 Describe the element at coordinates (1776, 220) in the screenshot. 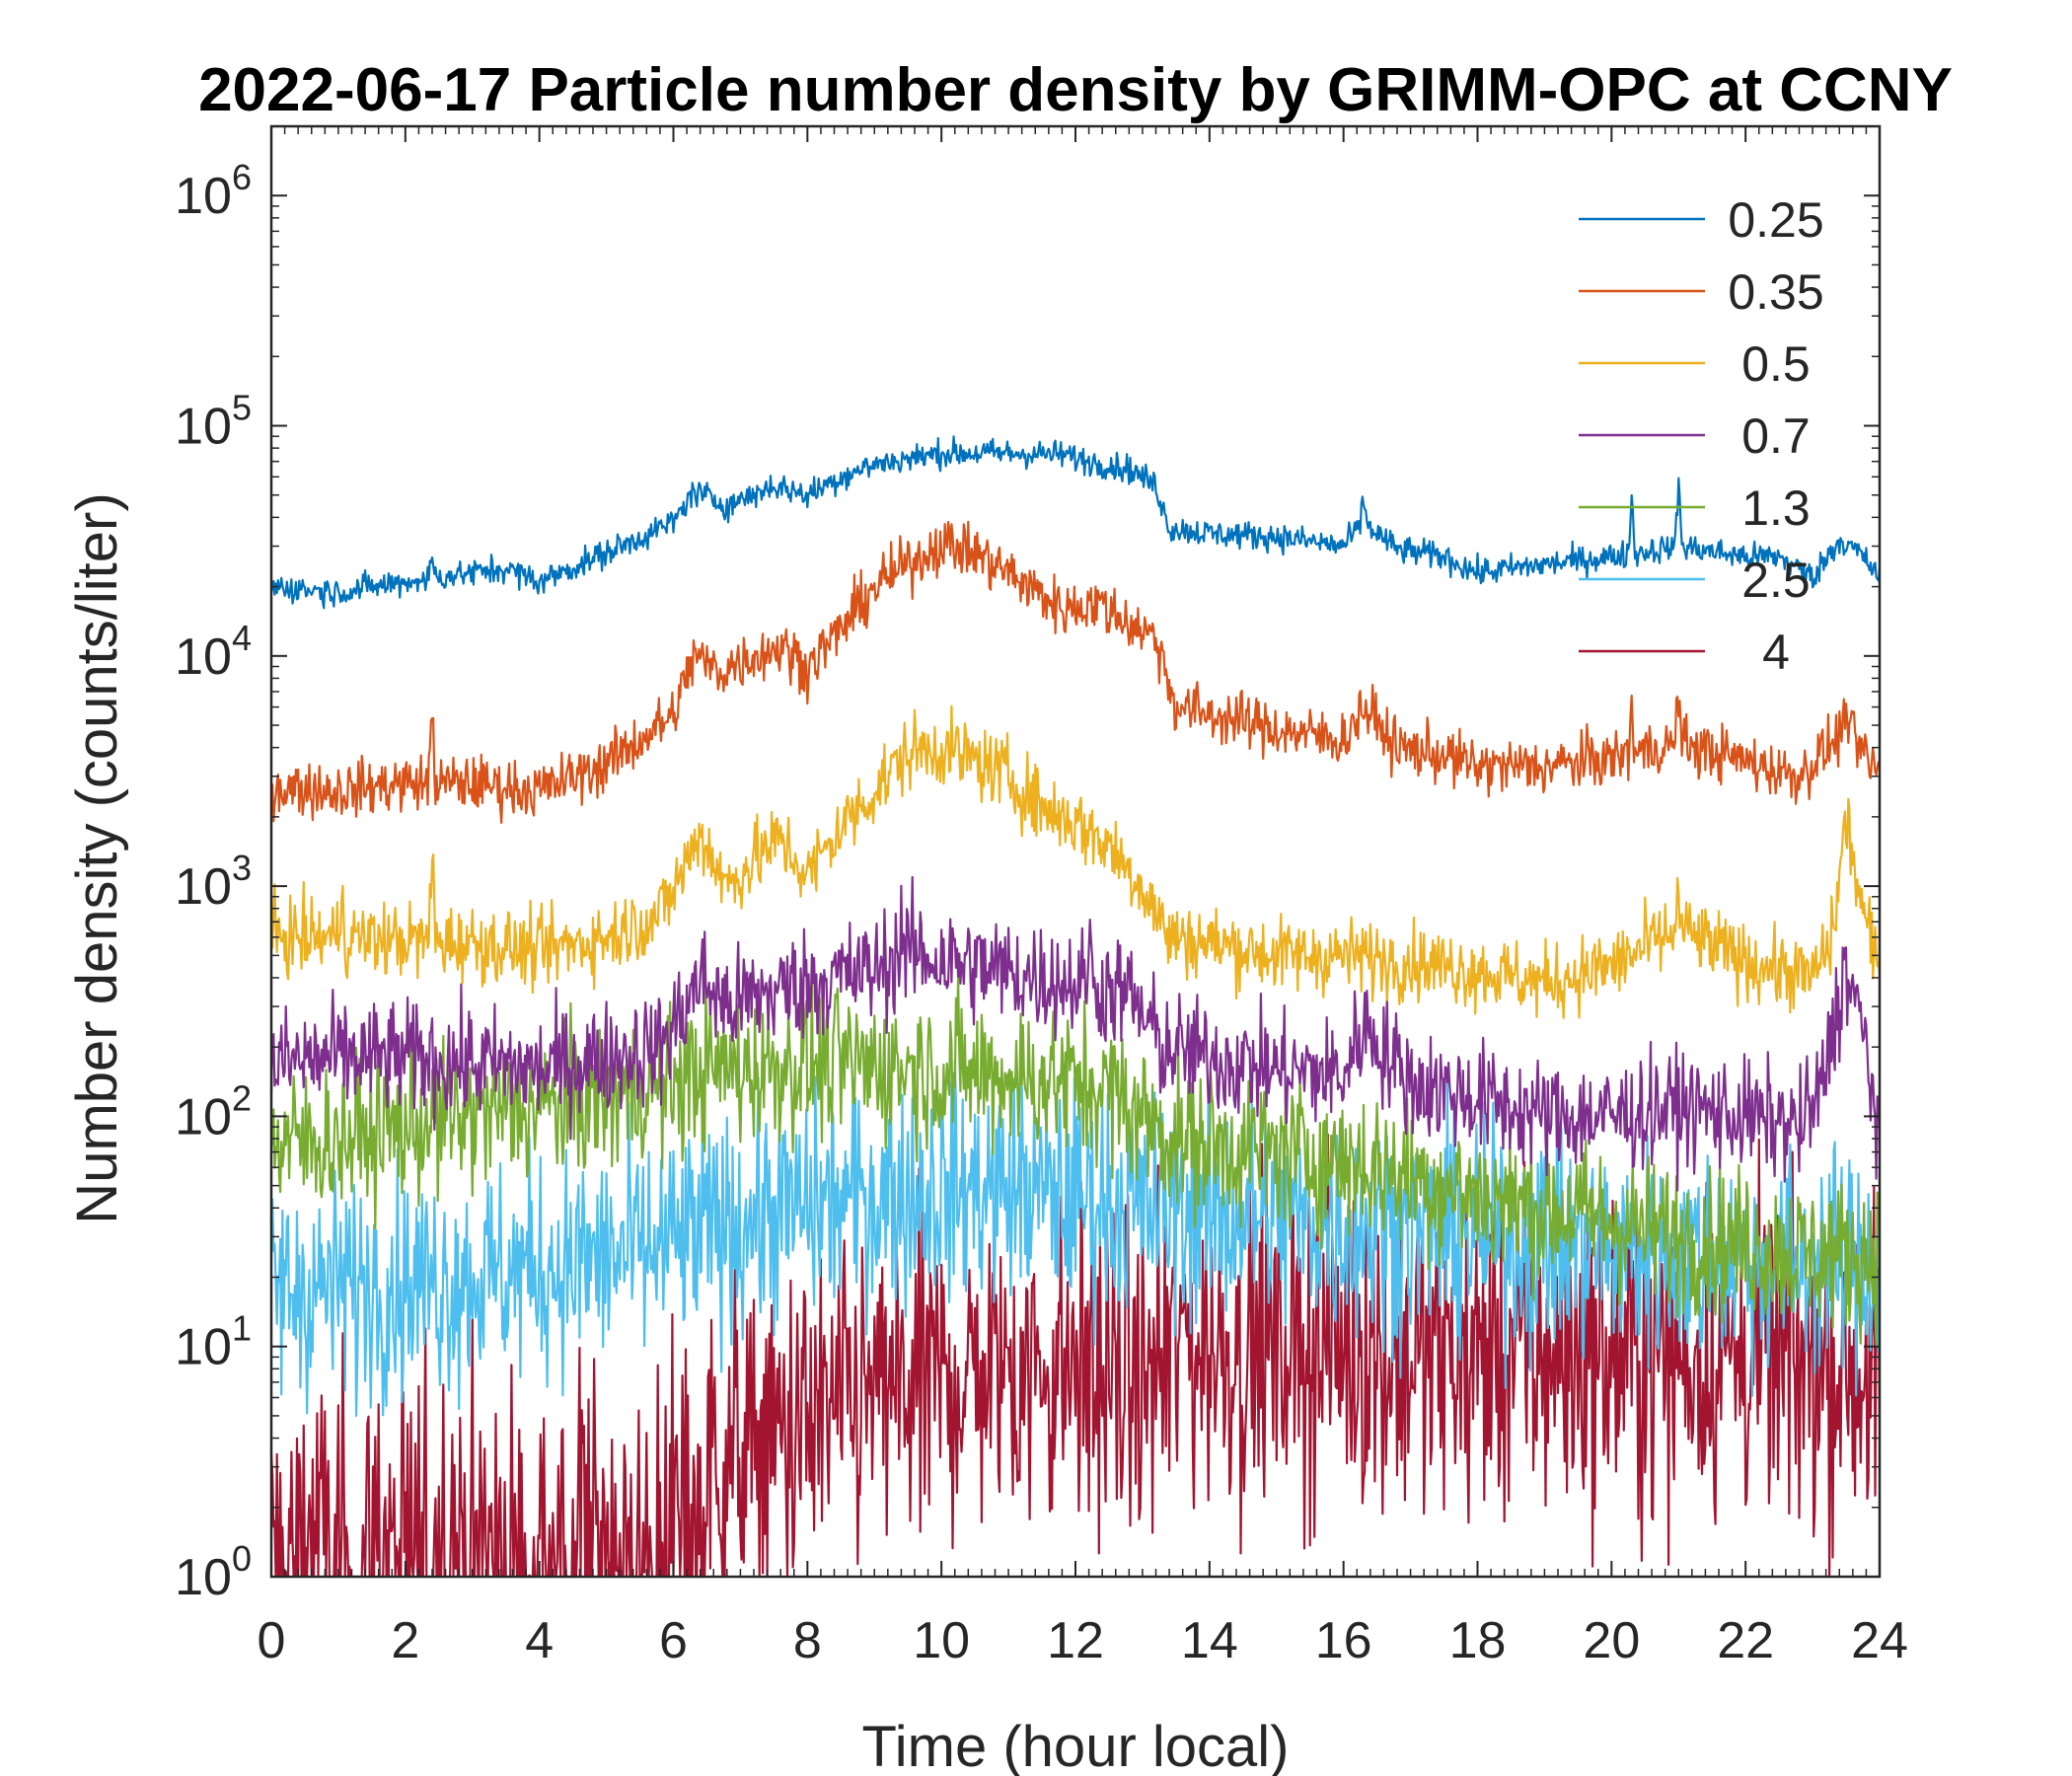

I see `legend-label-0.25: 0.25` at that location.